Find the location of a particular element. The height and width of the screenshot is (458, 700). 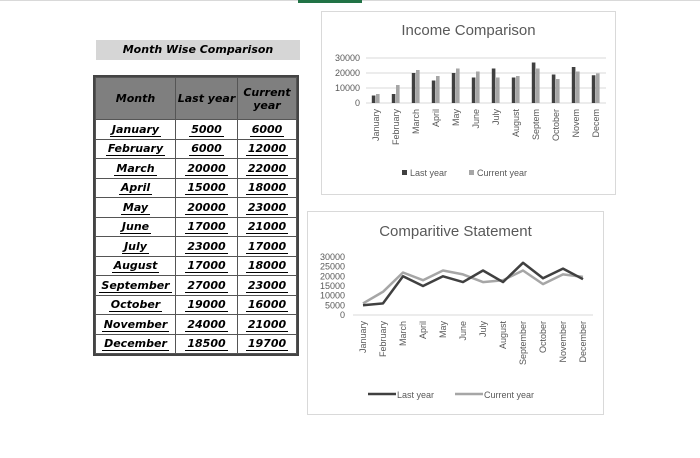

cell-last-year: 24000 is located at coordinates (206, 324).